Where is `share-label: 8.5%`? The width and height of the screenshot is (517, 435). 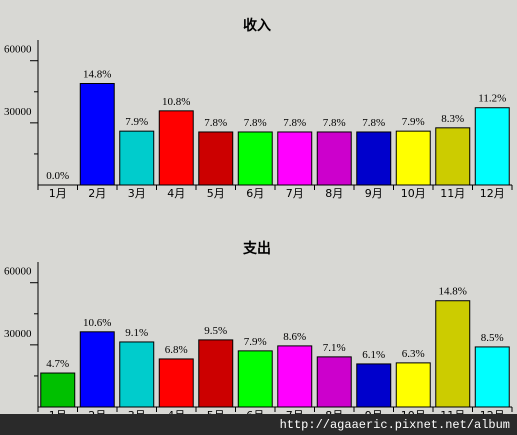
share-label: 8.5% is located at coordinates (492, 338).